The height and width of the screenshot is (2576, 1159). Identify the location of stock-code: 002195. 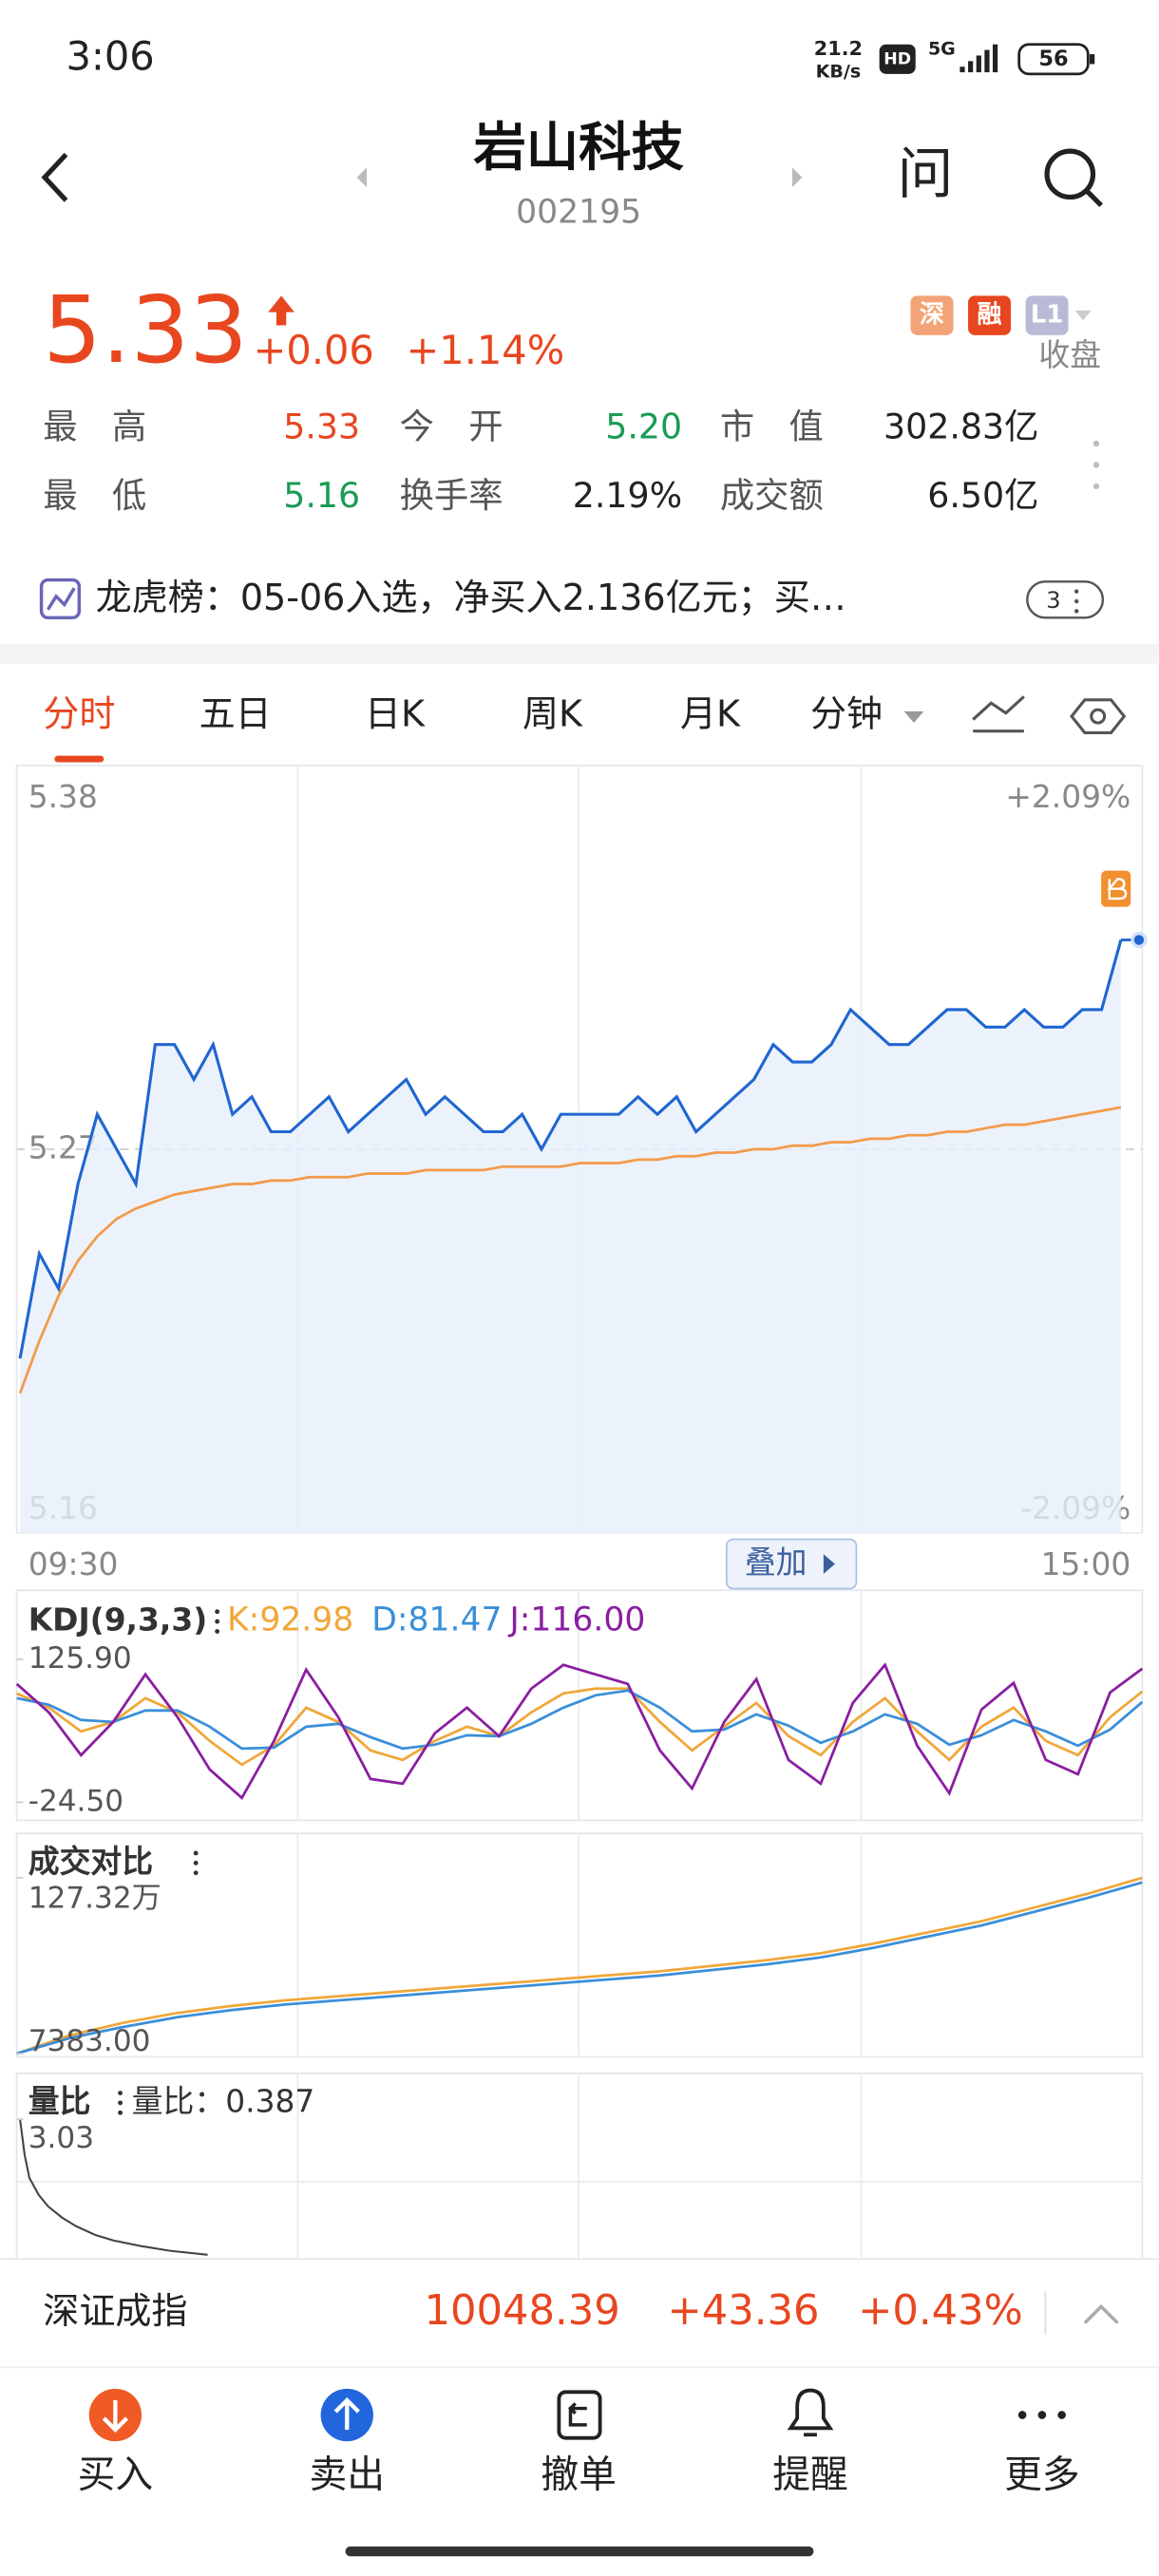
(578, 212).